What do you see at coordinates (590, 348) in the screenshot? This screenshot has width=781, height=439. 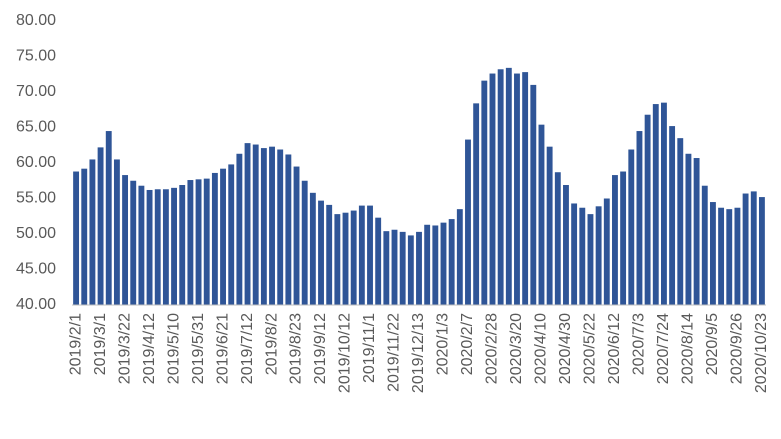 I see `x-tick-label: 2020/5/22` at bounding box center [590, 348].